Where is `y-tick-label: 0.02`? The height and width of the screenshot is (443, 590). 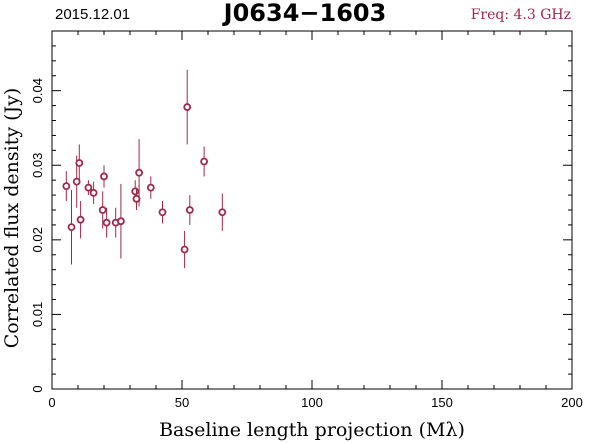
y-tick-label: 0.02 is located at coordinates (37, 239).